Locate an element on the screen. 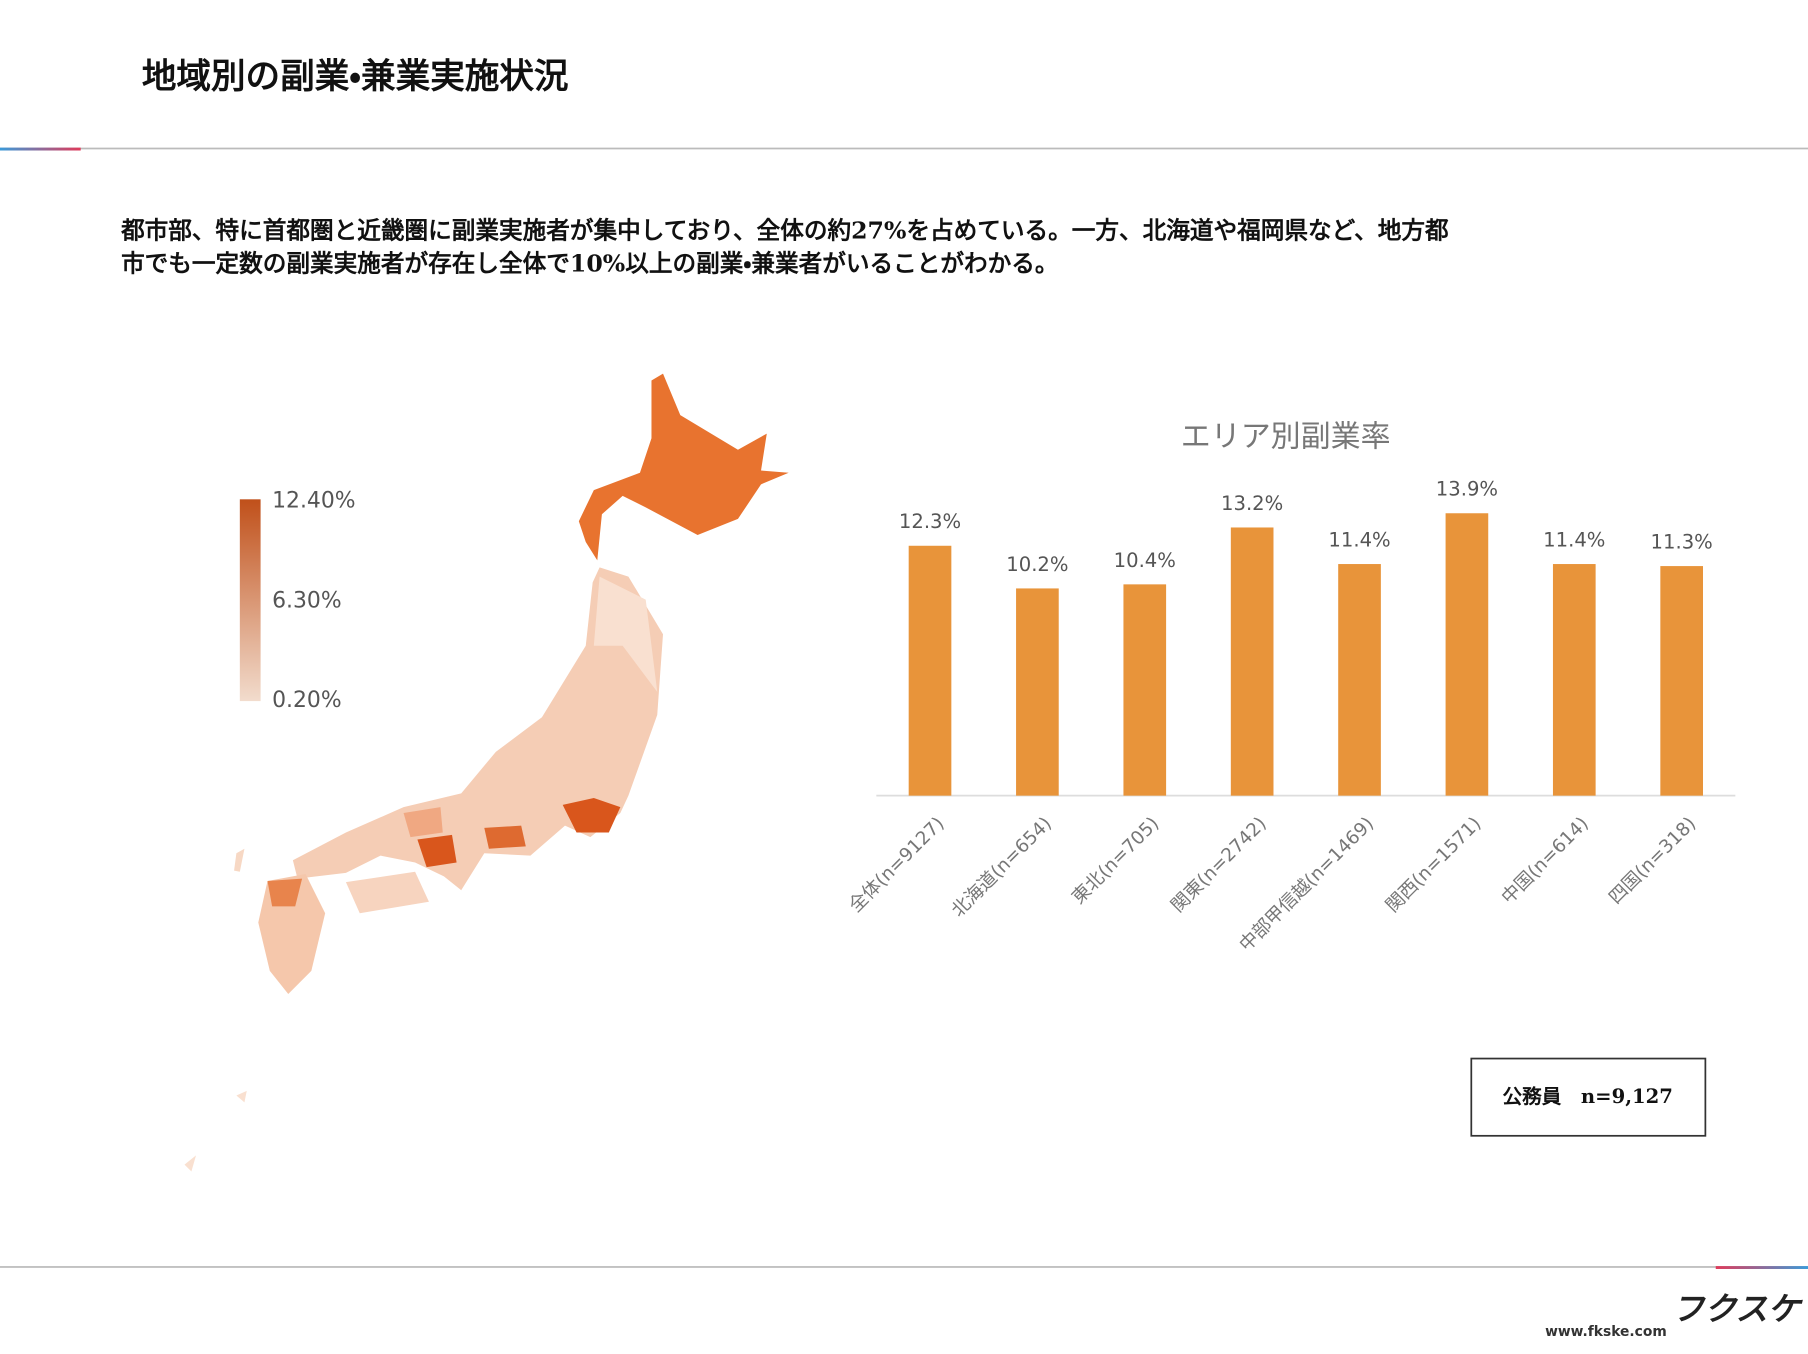  x-tick-label: 四国(n=318) is located at coordinates (1652, 860).